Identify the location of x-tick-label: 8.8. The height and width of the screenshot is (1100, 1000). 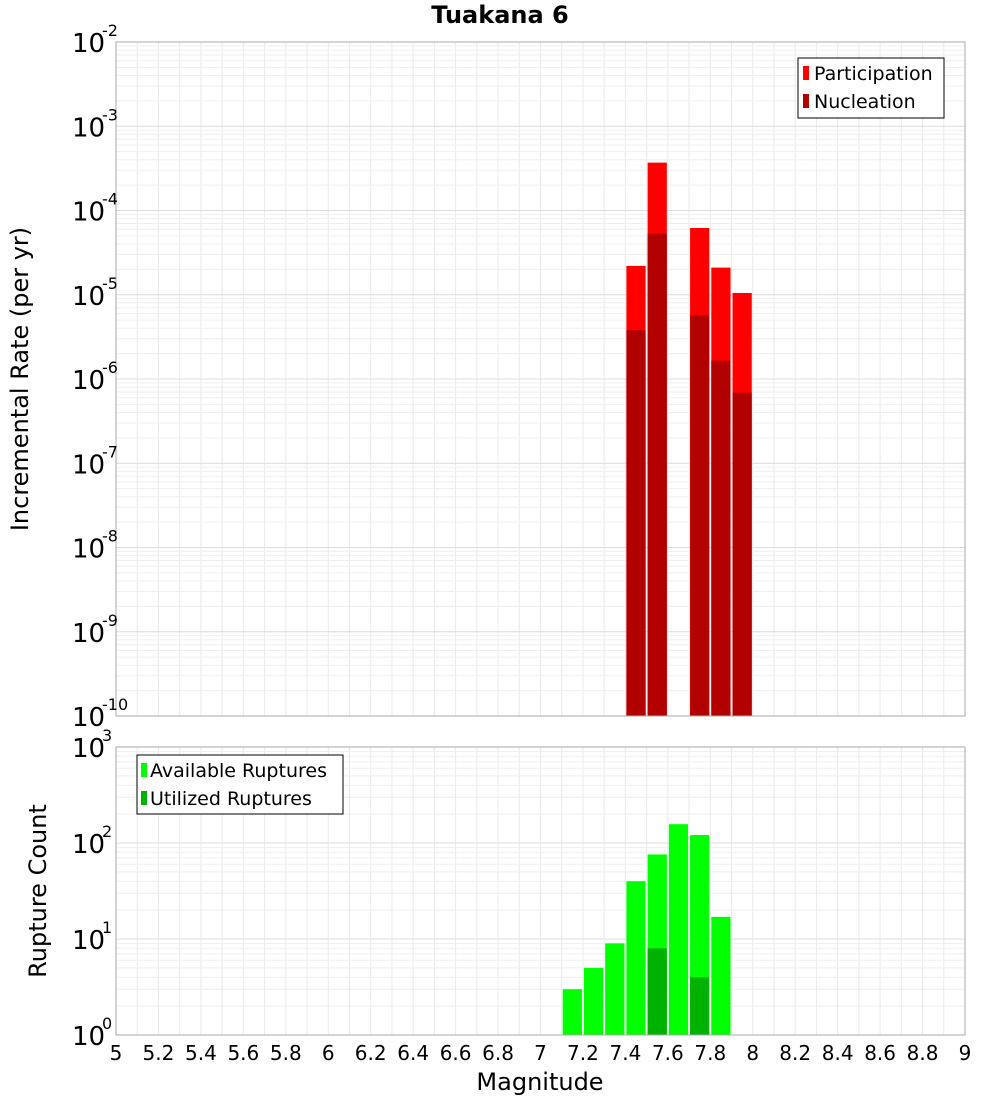
(923, 1053).